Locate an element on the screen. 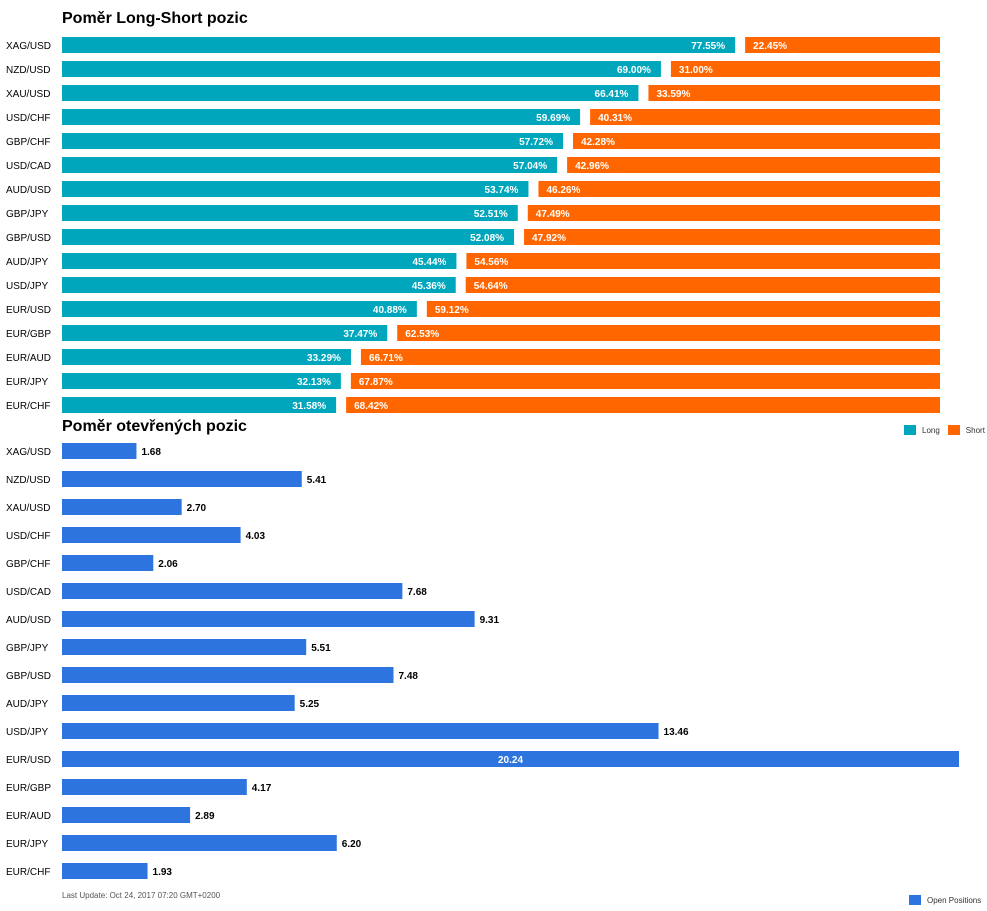 The image size is (987, 911). legend-item-long: Long is located at coordinates (922, 430).